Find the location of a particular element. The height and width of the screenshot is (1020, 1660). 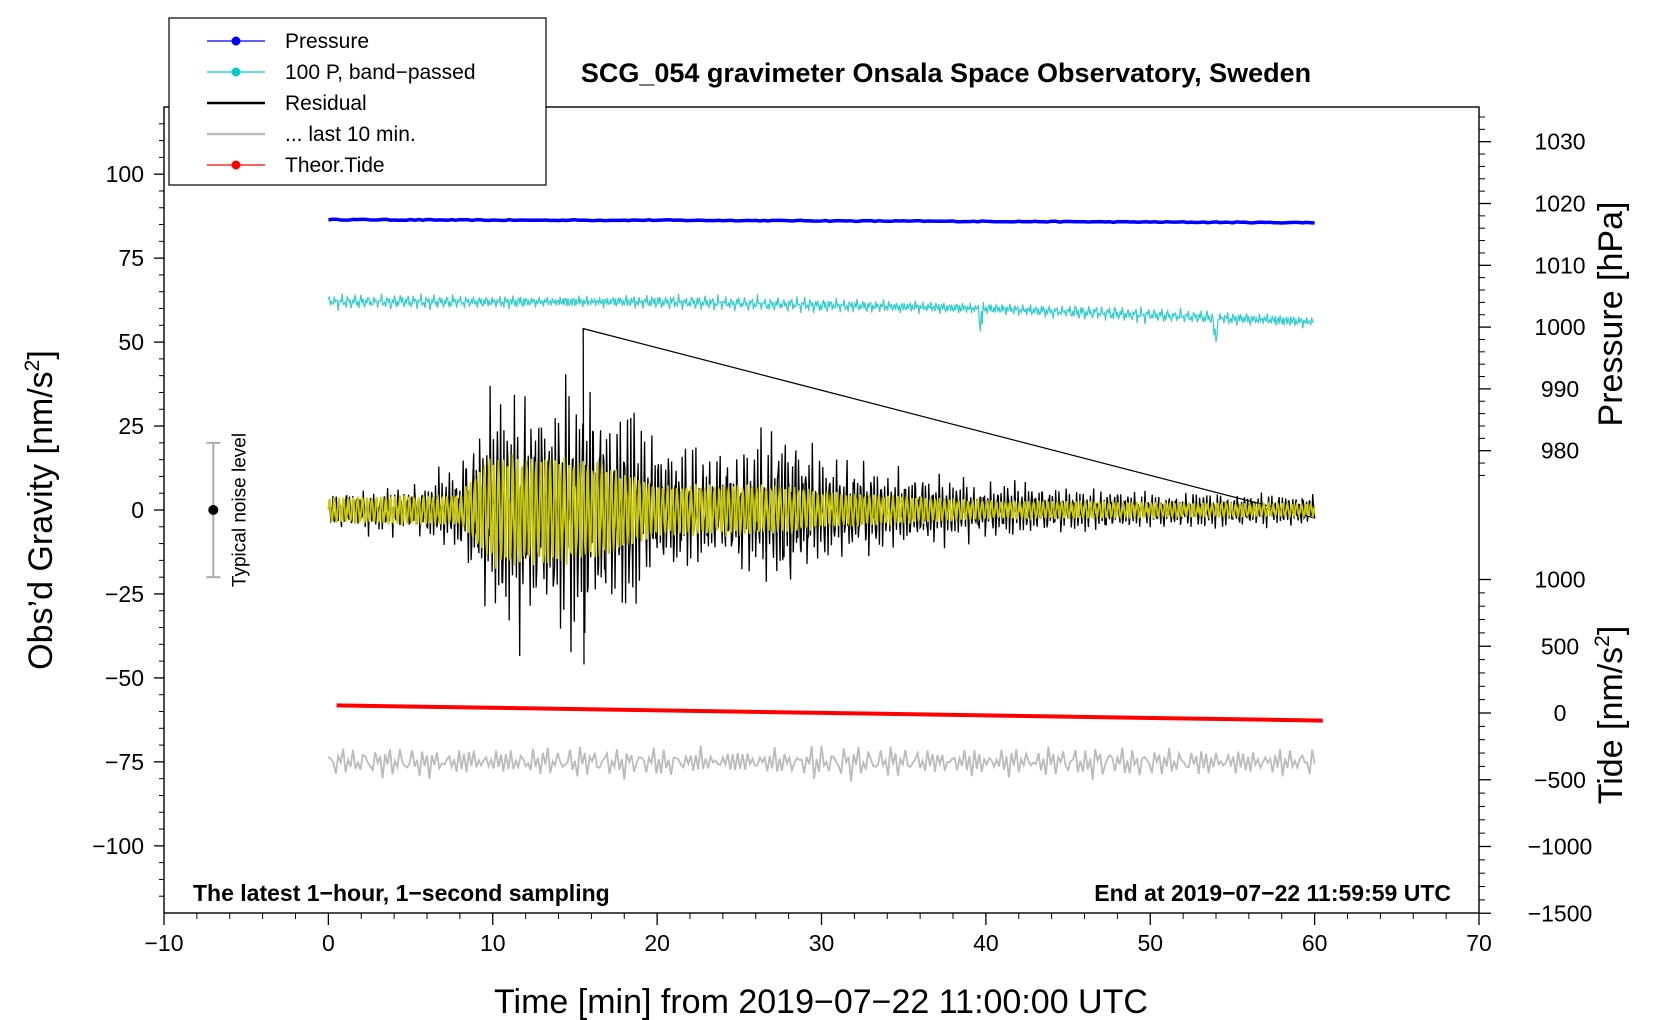

x-axis-title: Time [min] from 2019−07−22 11:00:00 UTC is located at coordinates (821, 1001).